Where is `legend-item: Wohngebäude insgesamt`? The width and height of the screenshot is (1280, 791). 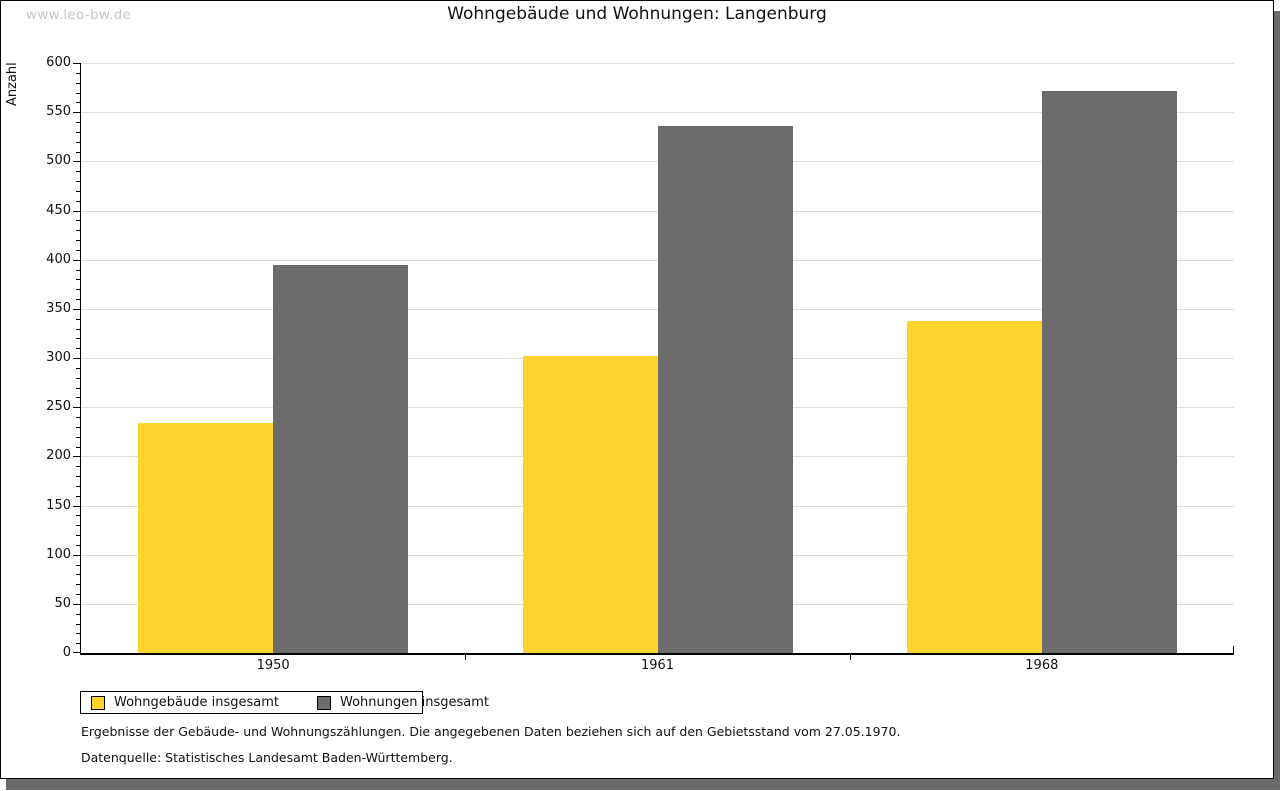 legend-item: Wohngebäude insgesamt is located at coordinates (185, 702).